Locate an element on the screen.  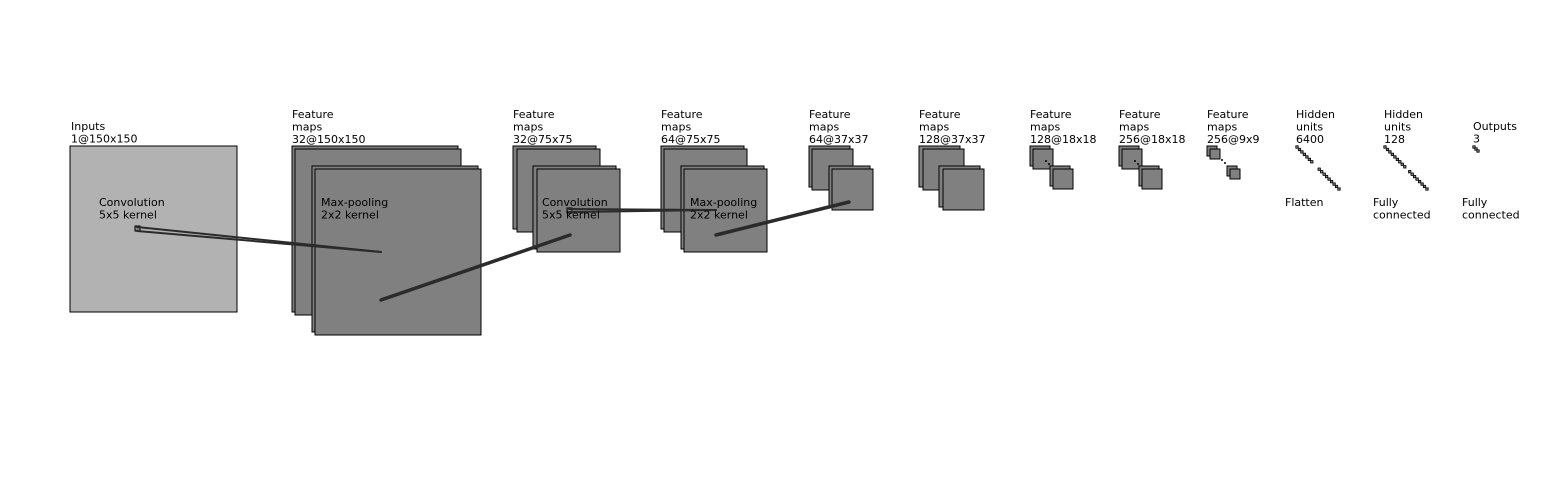
layer-pool2-blocks is located at coordinates (841, 178).